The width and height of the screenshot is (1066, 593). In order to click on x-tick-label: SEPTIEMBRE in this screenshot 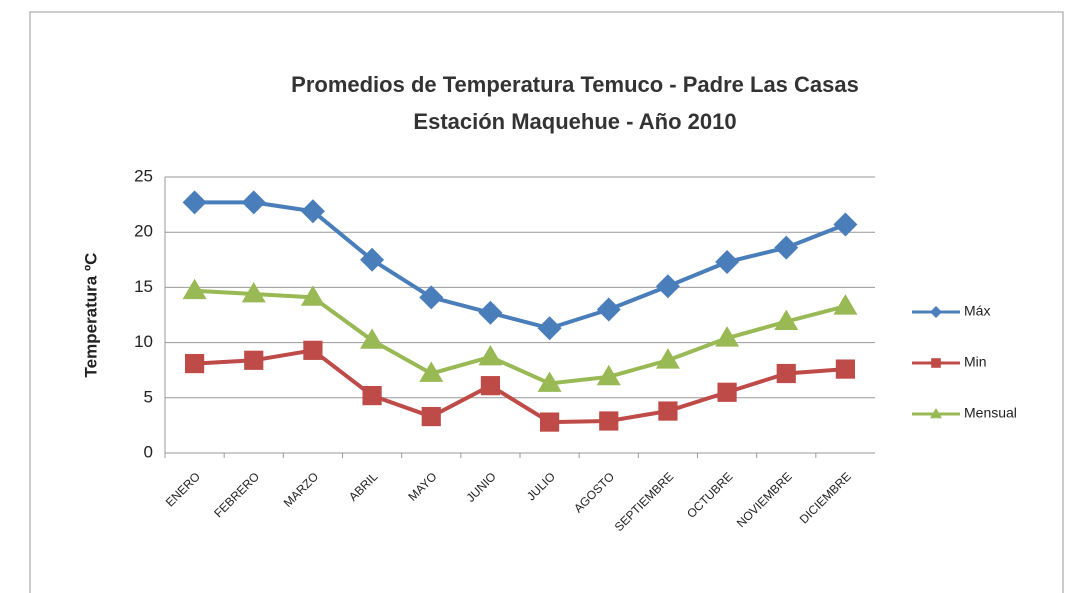, I will do `click(644, 501)`.